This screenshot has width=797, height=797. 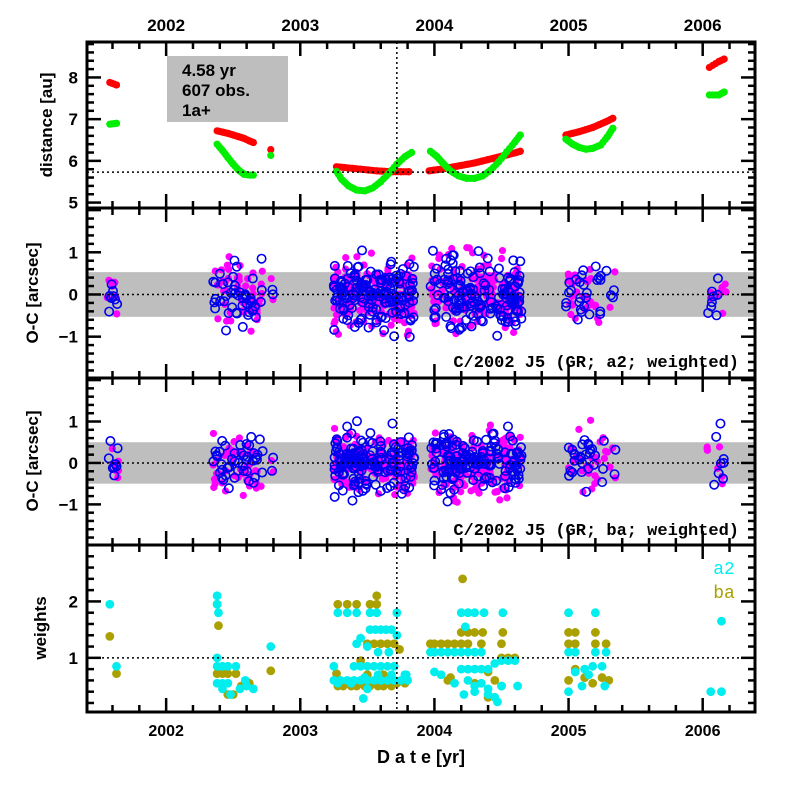 I want to click on top-x-tick-label: 2005, so click(x=569, y=25).